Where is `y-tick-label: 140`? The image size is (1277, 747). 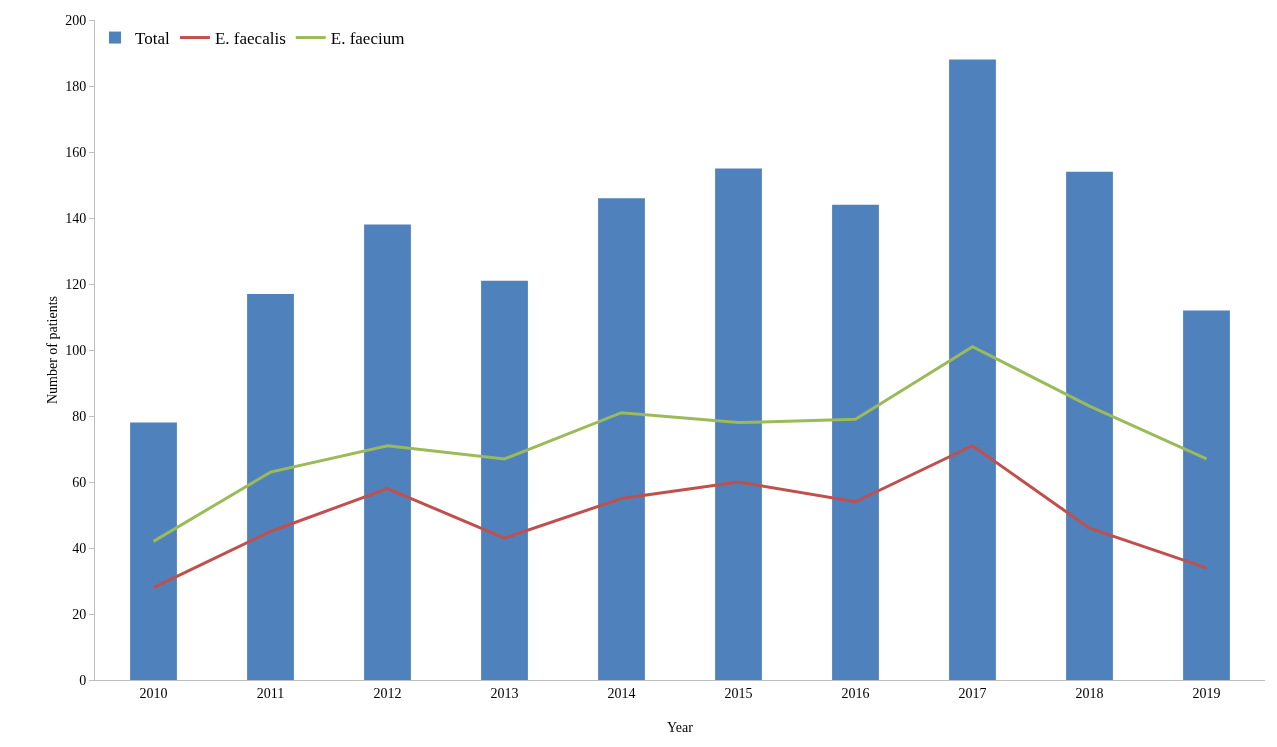
y-tick-label: 140 is located at coordinates (76, 218).